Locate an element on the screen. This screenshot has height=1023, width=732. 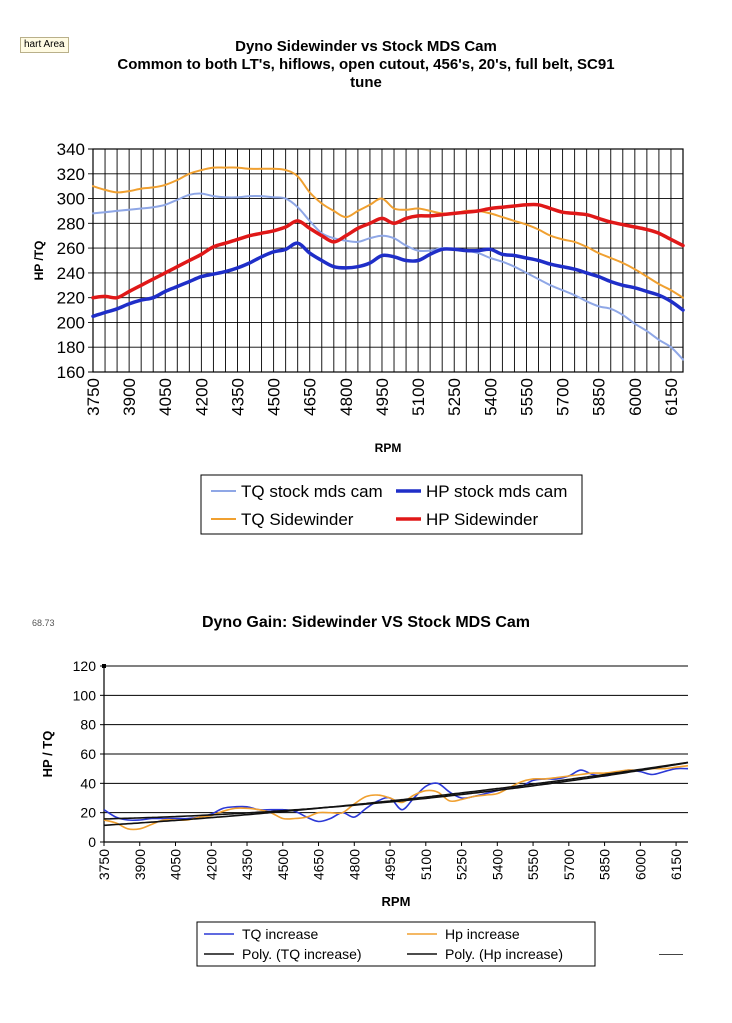
chart1-x-tick-label: 5100 is located at coordinates (418, 397).